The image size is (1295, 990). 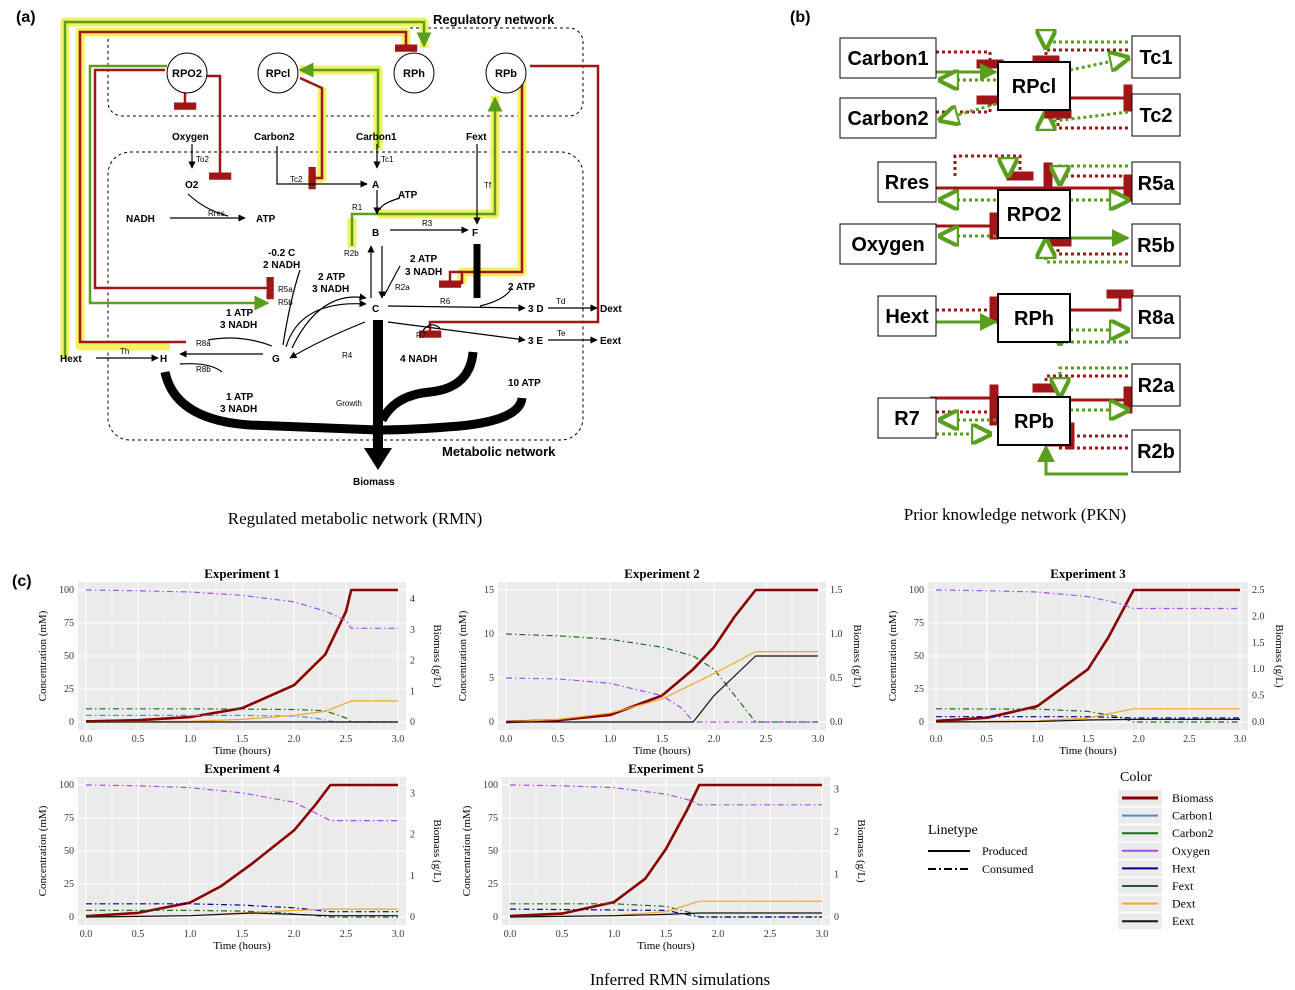 I want to click on y-tick-label: 25, so click(x=69, y=884).